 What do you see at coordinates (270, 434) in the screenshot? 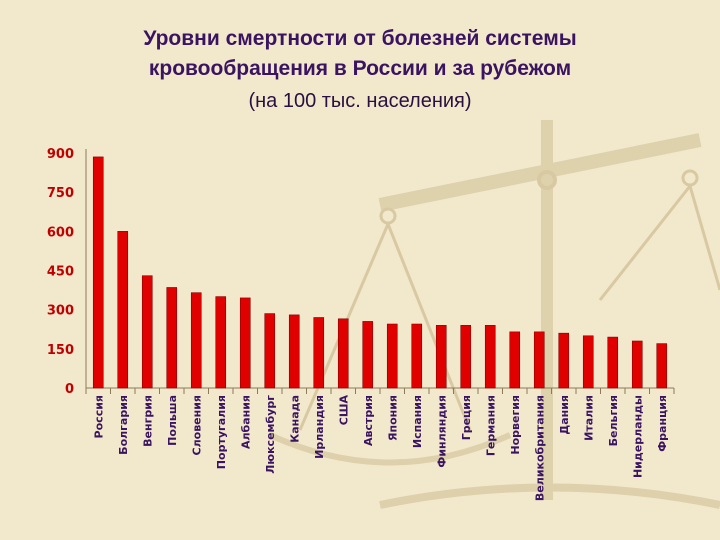
I see `x-category-label: Люксембург` at bounding box center [270, 434].